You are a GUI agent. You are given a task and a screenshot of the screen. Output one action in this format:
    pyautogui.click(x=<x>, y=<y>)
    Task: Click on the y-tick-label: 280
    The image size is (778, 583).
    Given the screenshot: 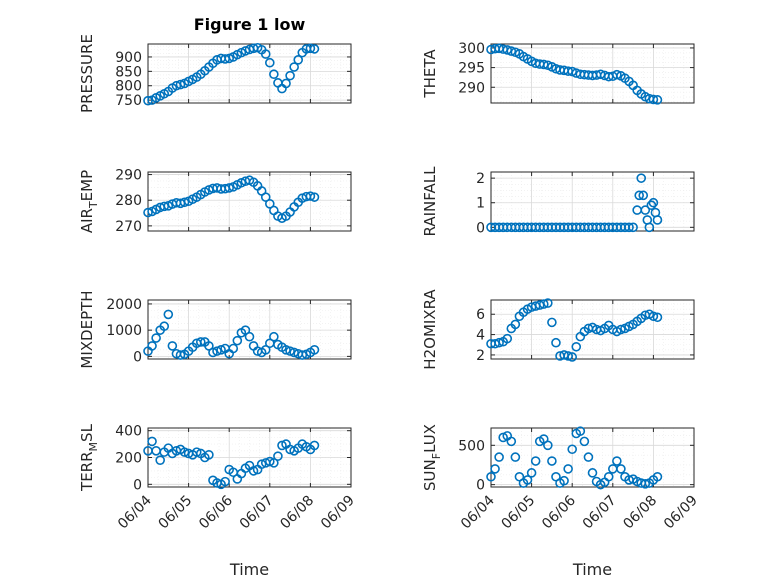 What is the action you would take?
    pyautogui.click(x=128, y=201)
    